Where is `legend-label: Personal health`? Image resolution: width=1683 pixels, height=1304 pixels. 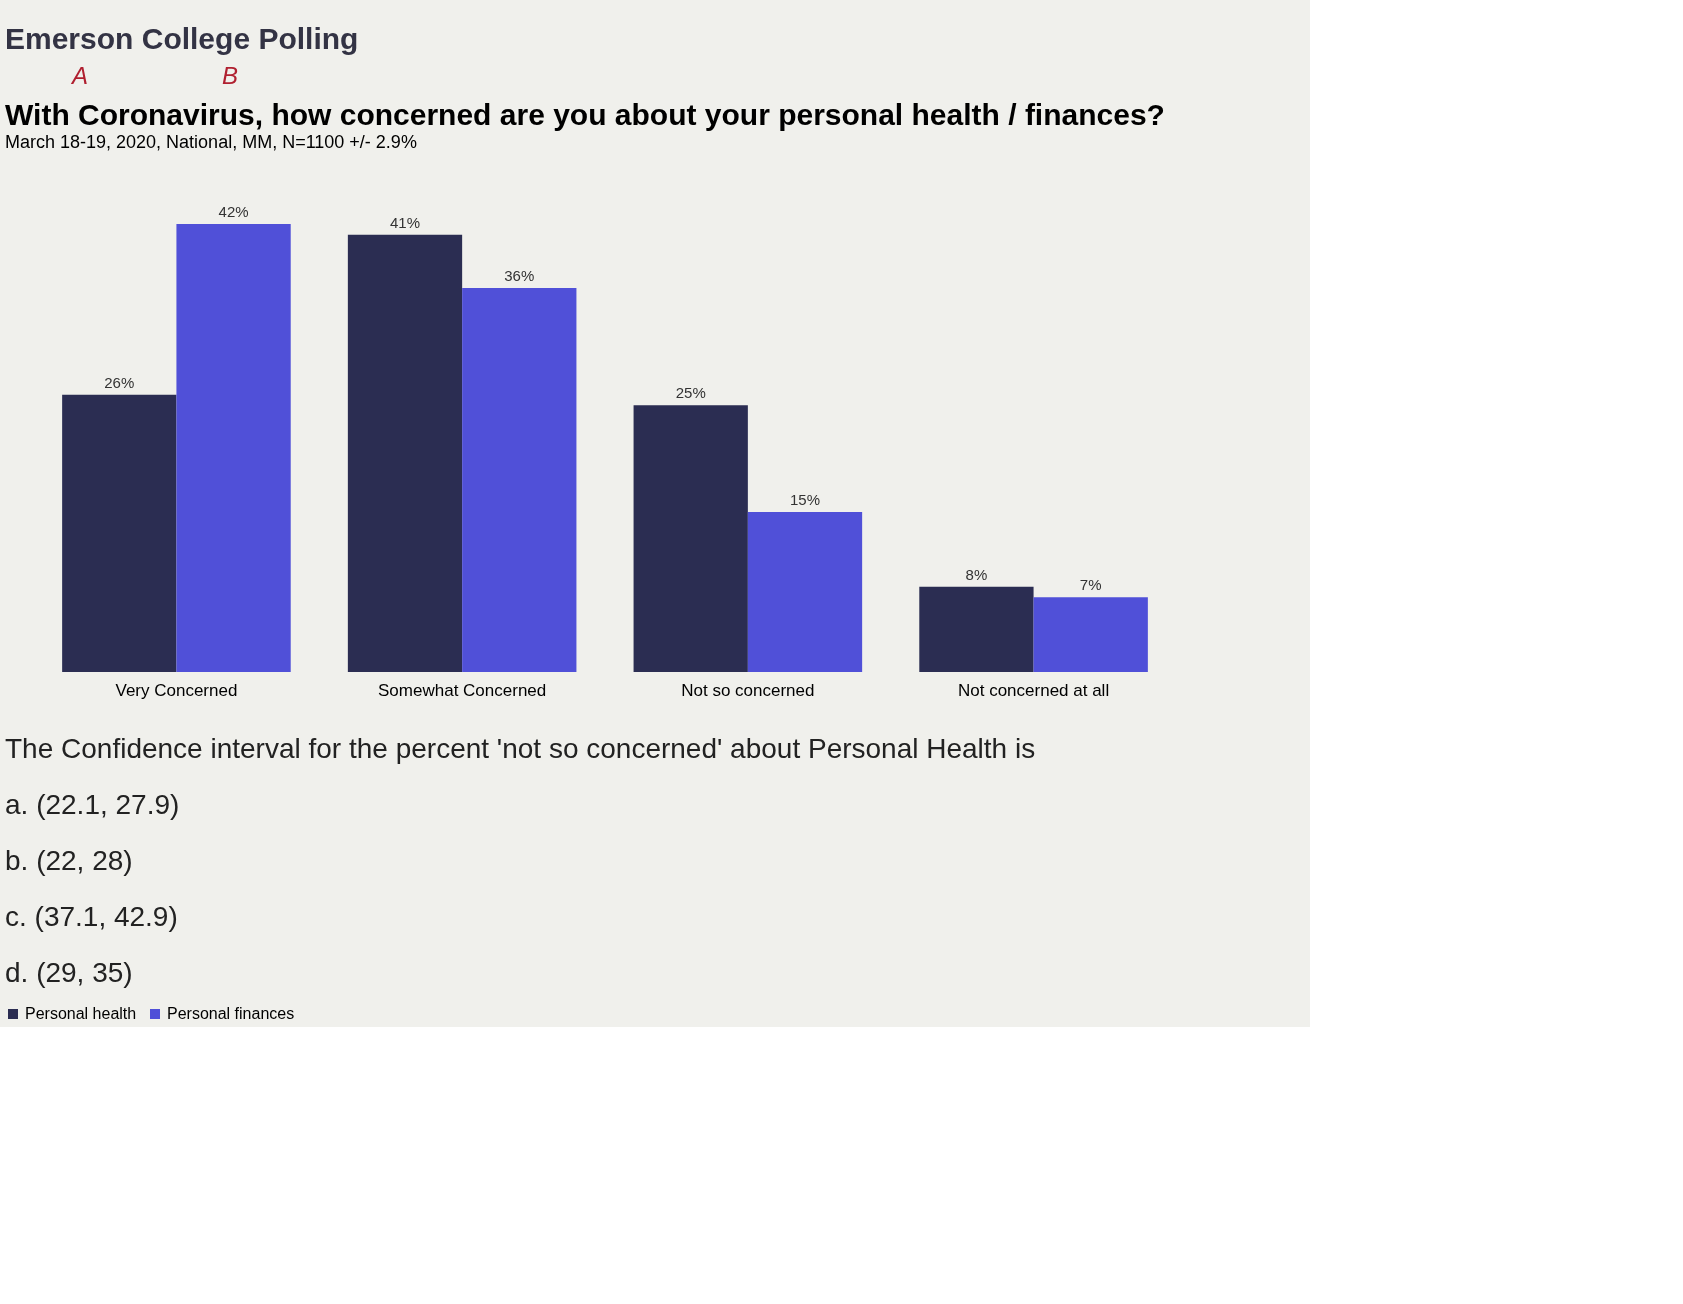
legend-label: Personal health is located at coordinates (81, 1013).